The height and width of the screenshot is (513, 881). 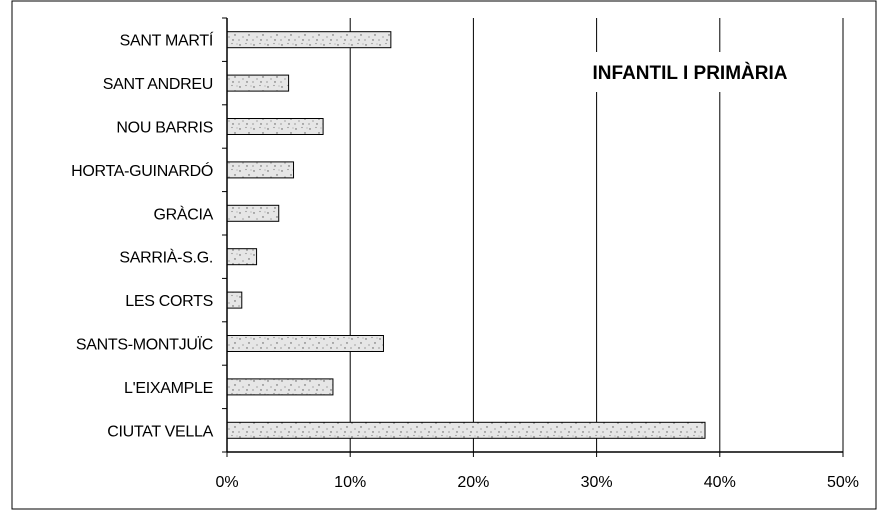 What do you see at coordinates (537, 482) in the screenshot?
I see `tick-labels: 0% 10% 20% 30% 40% 50%` at bounding box center [537, 482].